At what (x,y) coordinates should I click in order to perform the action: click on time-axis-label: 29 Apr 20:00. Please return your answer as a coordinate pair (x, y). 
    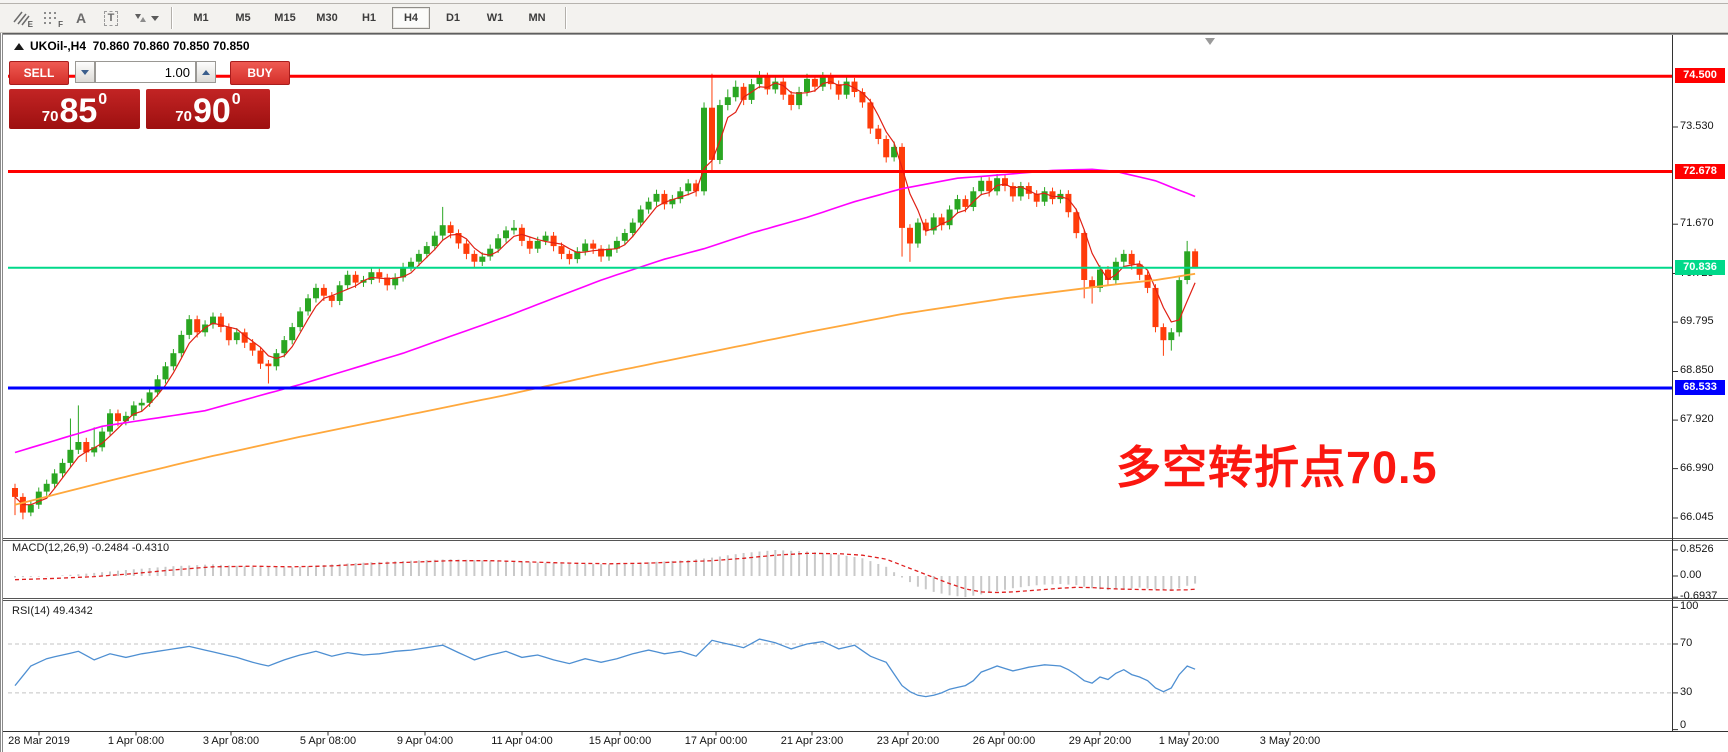
    Looking at the image, I should click on (1100, 741).